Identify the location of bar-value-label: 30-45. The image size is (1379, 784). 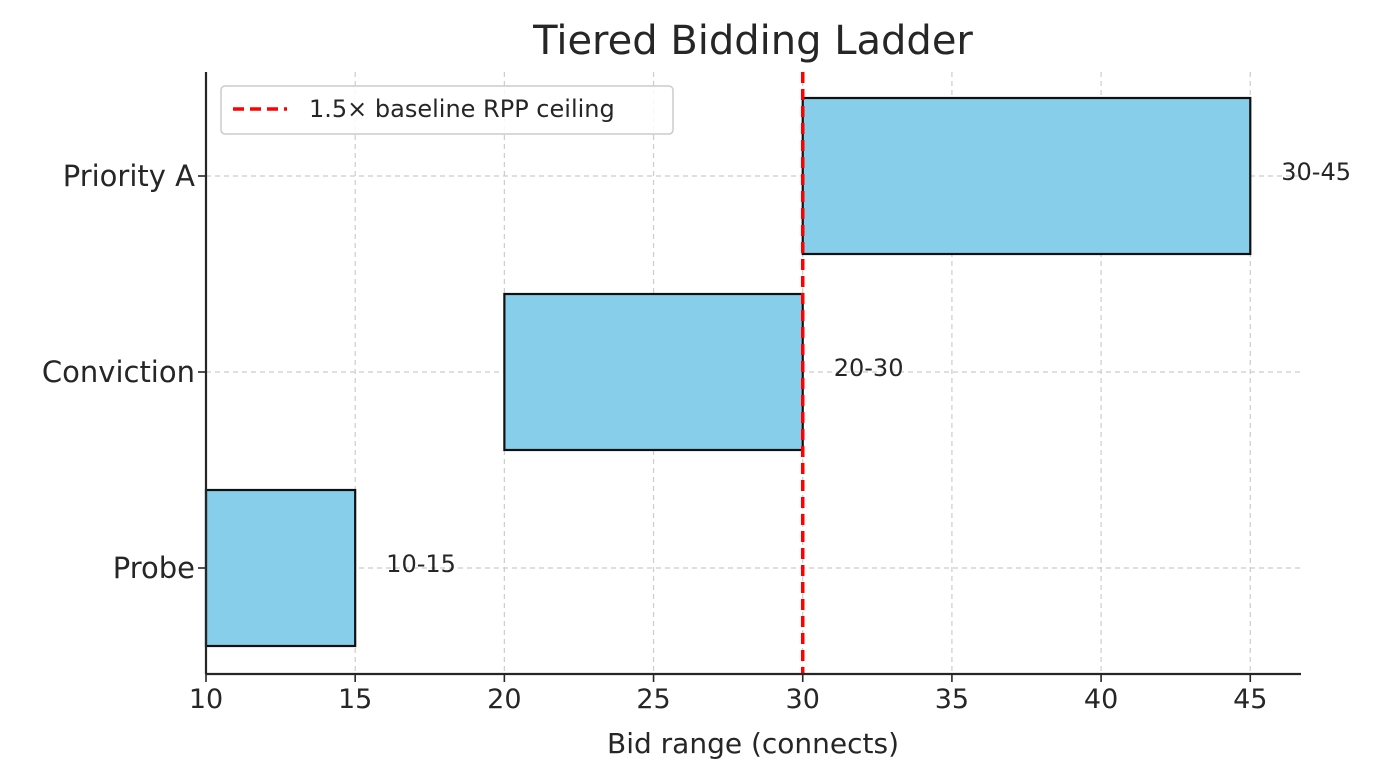
(1316, 172).